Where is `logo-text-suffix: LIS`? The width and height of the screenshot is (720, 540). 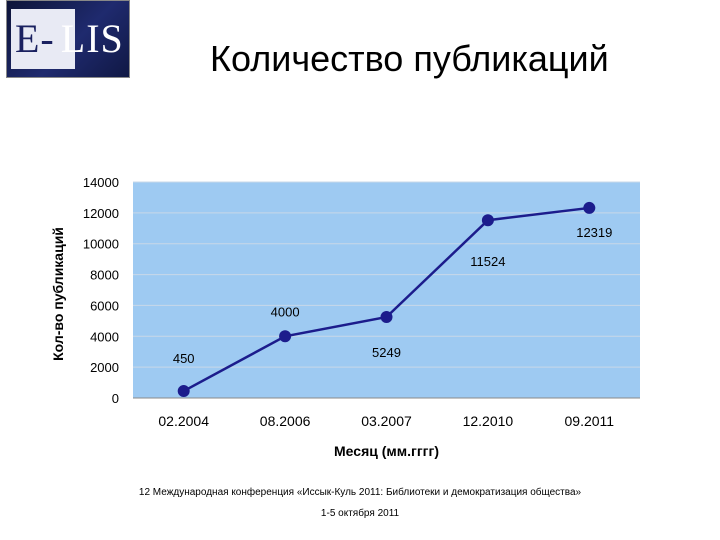 logo-text-suffix: LIS is located at coordinates (92, 38).